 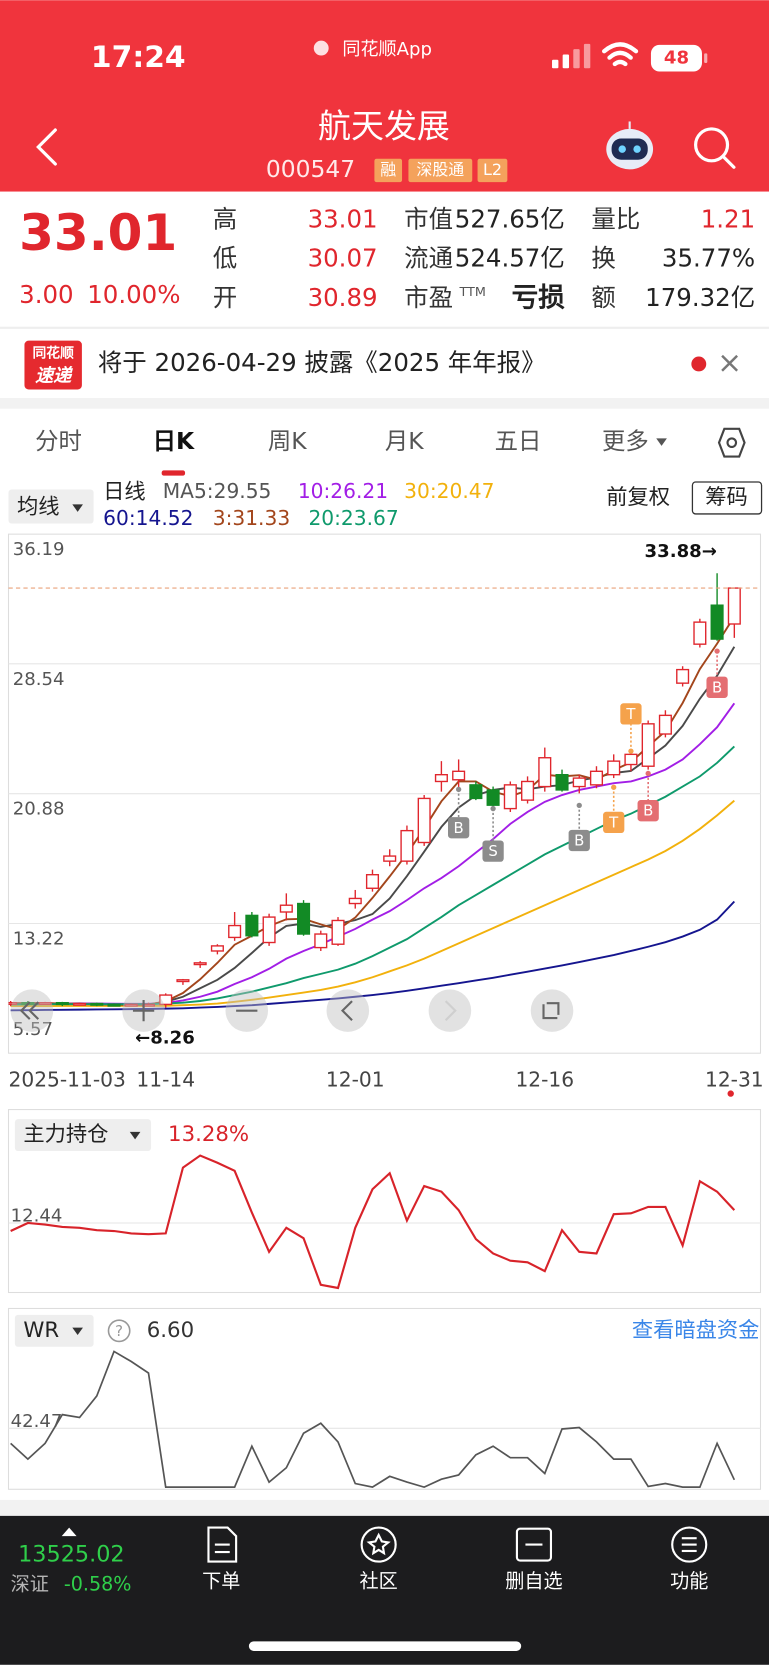 What do you see at coordinates (544, 1079) in the screenshot?
I see `x-tick-label: 12-16` at bounding box center [544, 1079].